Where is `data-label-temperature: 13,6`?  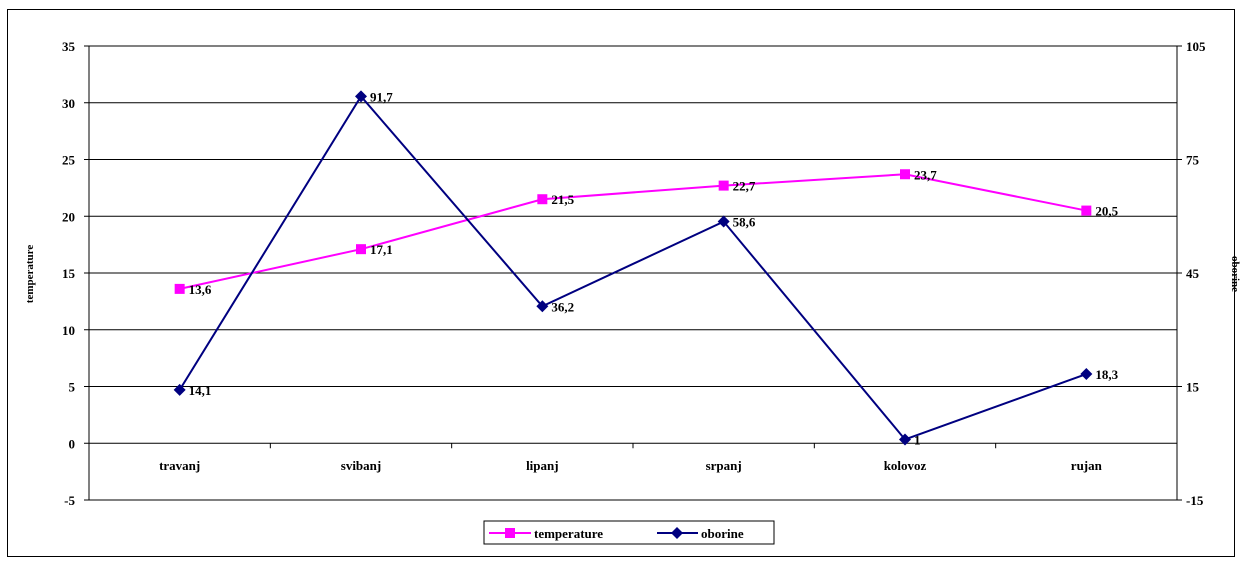 data-label-temperature: 13,6 is located at coordinates (200, 289).